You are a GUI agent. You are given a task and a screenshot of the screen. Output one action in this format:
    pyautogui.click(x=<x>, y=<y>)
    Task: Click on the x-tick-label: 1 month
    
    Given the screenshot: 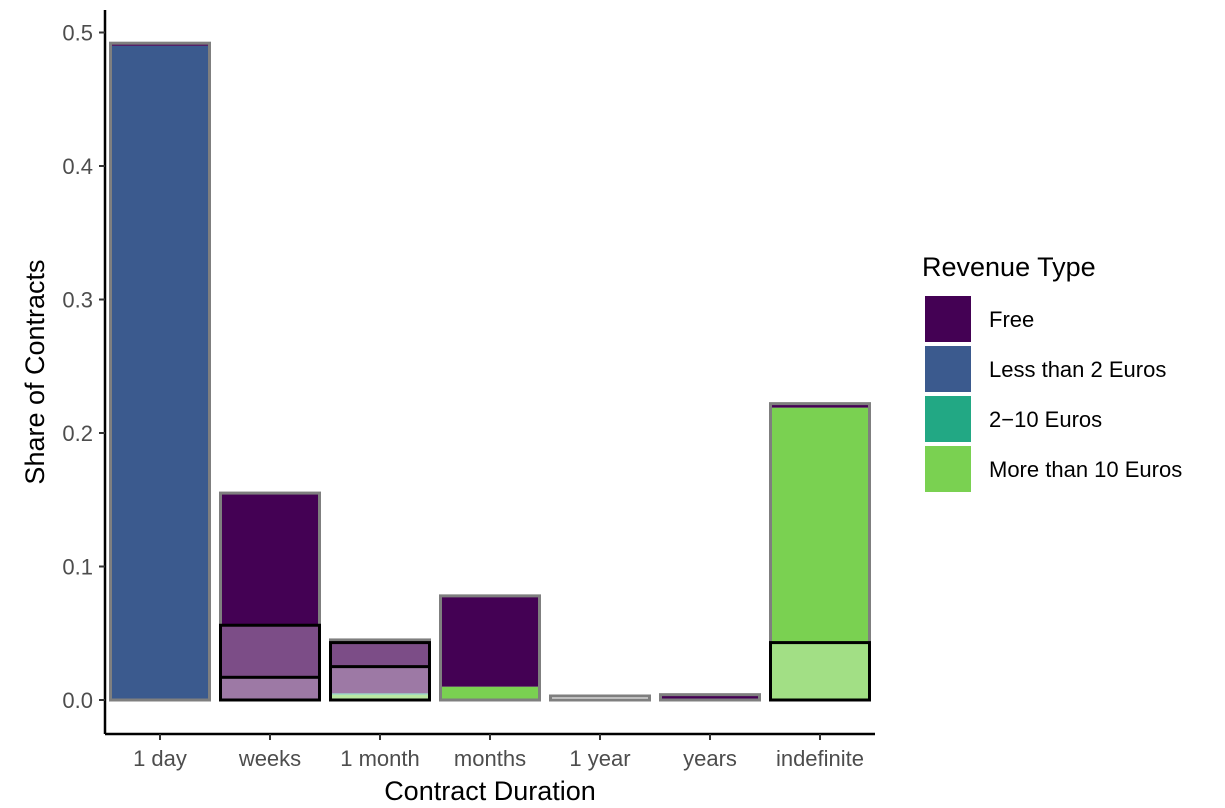 What is the action you would take?
    pyautogui.click(x=380, y=758)
    